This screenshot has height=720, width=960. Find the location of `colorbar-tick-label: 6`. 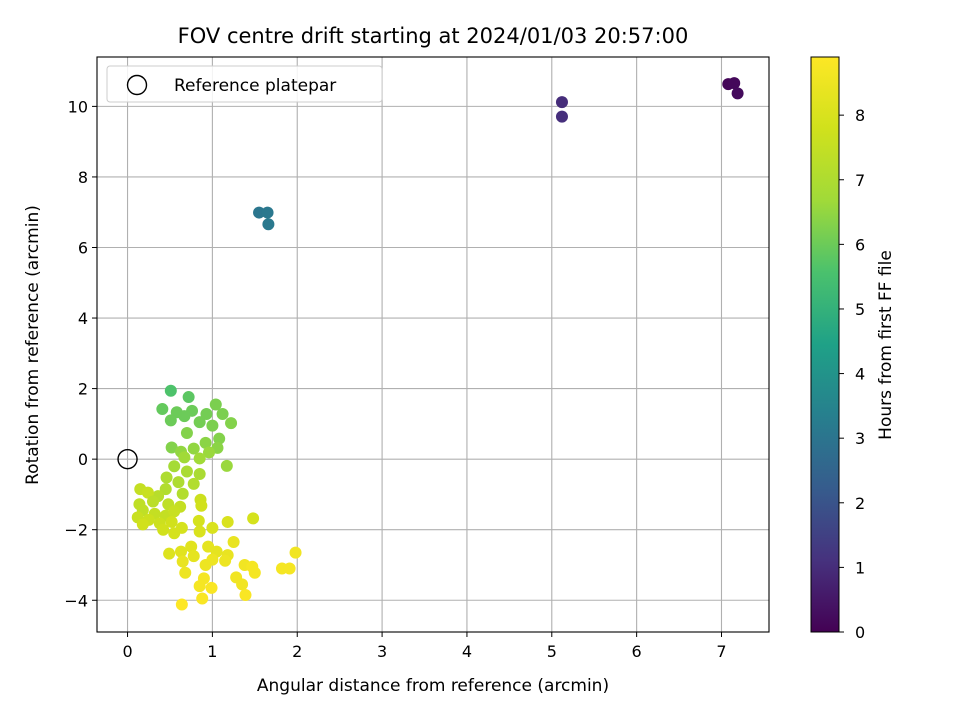

colorbar-tick-label: 6 is located at coordinates (860, 244).